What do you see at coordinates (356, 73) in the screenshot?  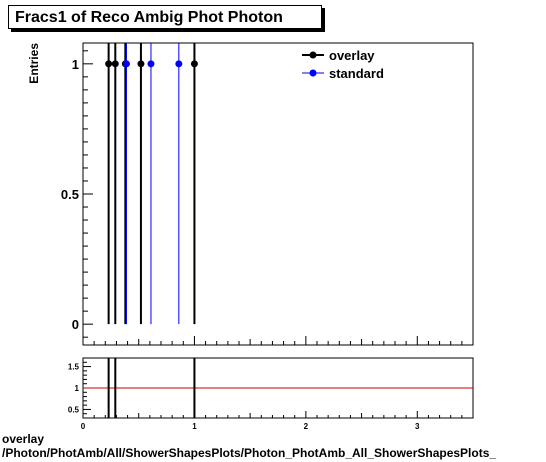 I see `legend-label-standard: standard` at bounding box center [356, 73].